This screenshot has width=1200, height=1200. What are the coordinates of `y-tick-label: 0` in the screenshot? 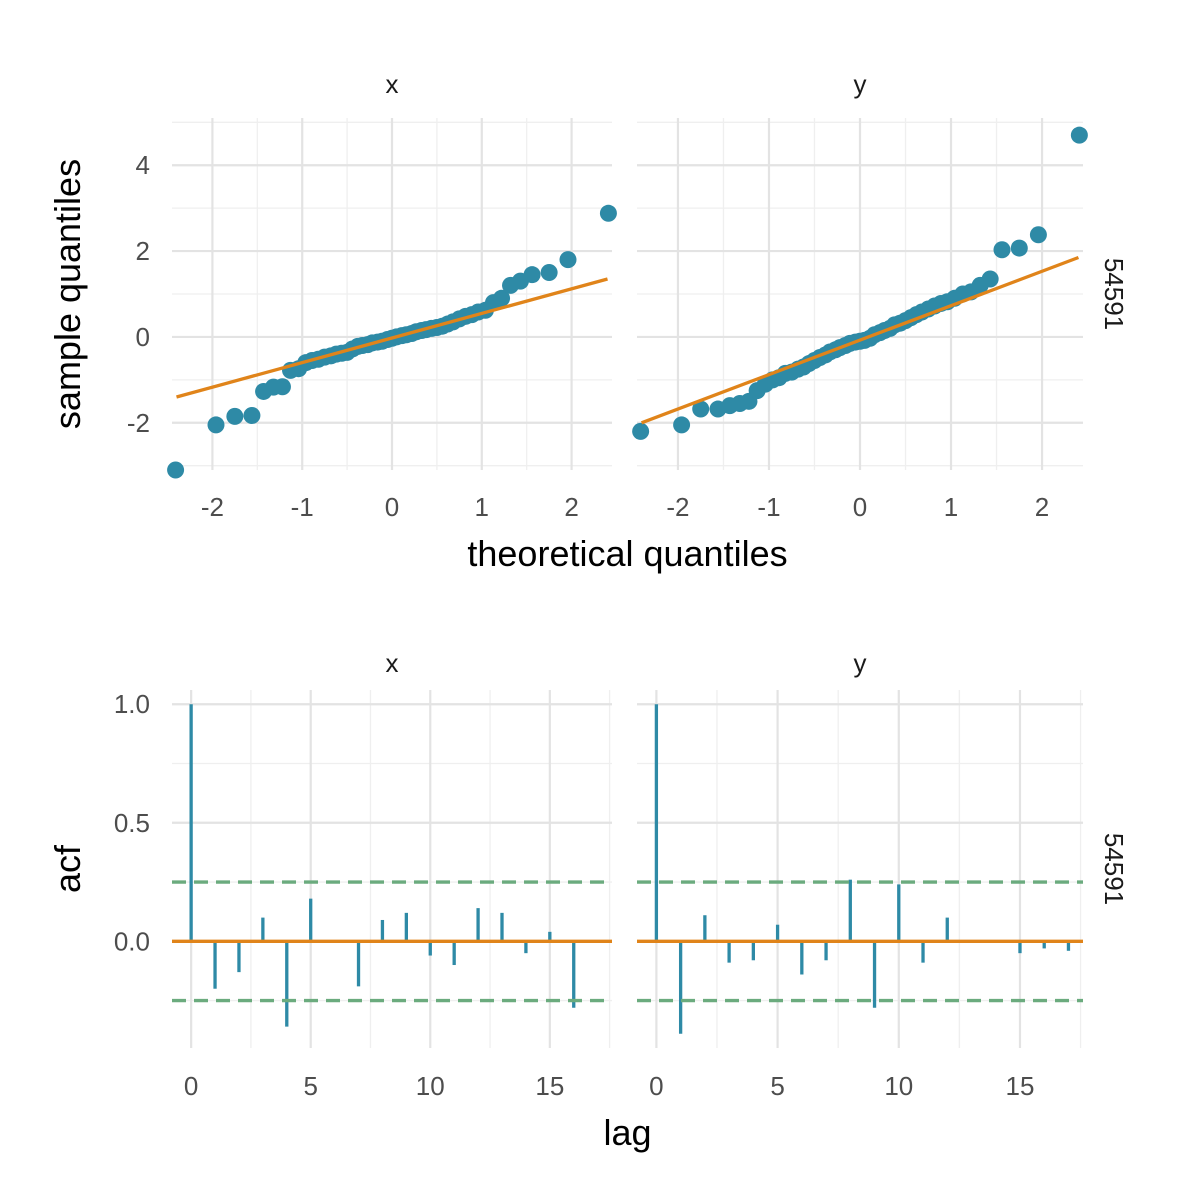 It's located at (143, 337).